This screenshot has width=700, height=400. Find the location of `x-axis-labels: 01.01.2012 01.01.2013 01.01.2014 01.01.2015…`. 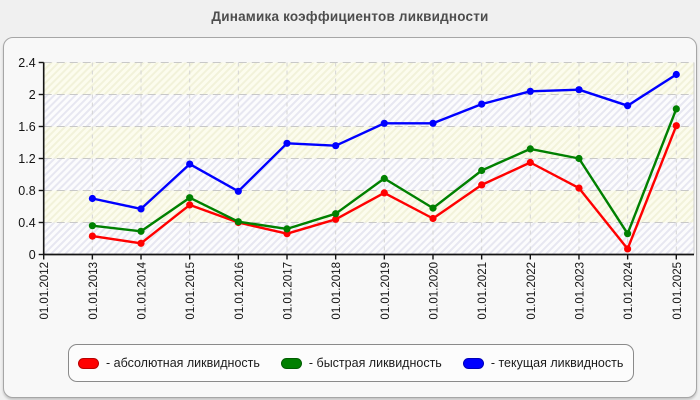

x-axis-labels: 01.01.2012 01.01.2013 01.01.2014 01.01.2015… is located at coordinates (361, 290).